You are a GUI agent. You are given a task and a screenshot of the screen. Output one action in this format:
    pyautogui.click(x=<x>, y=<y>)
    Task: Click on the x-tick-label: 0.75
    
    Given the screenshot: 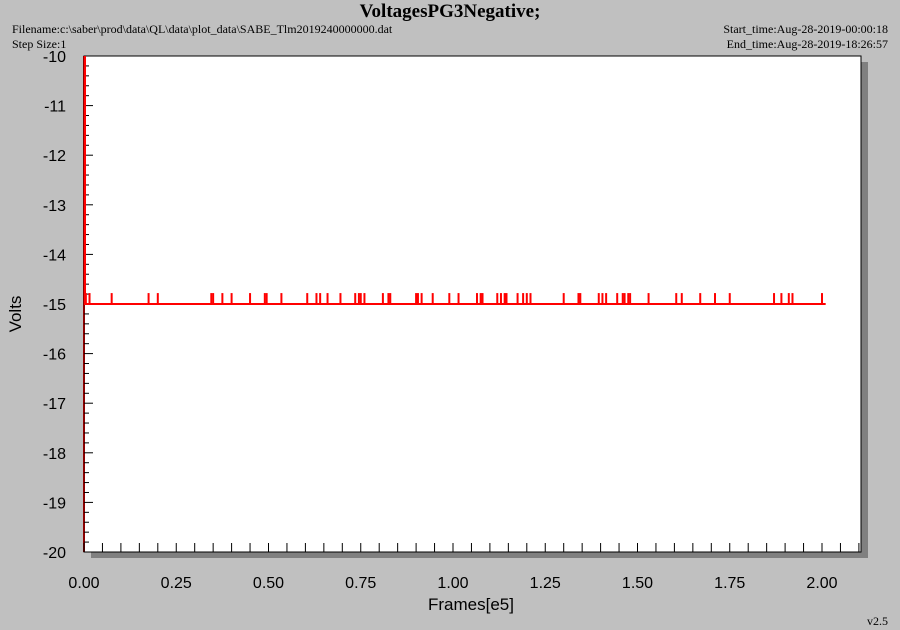 What is the action you would take?
    pyautogui.click(x=360, y=583)
    